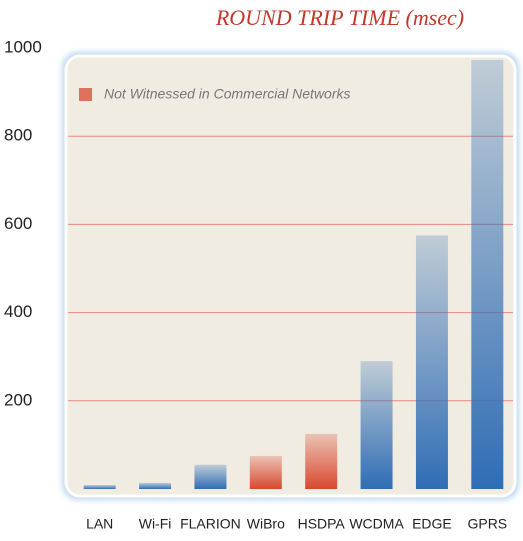  What do you see at coordinates (322, 524) in the screenshot?
I see `x-tick-label: HSDPA` at bounding box center [322, 524].